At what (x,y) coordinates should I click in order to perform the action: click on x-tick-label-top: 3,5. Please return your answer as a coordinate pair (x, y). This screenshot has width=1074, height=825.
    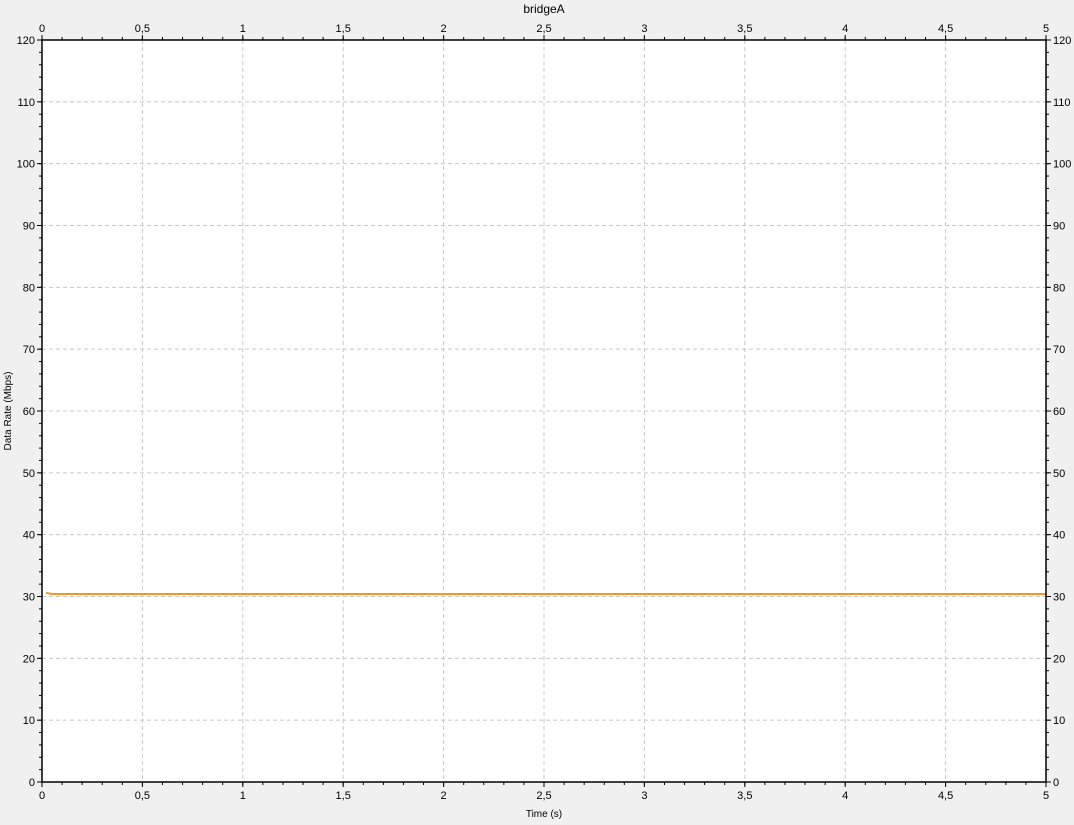
    Looking at the image, I should click on (744, 29).